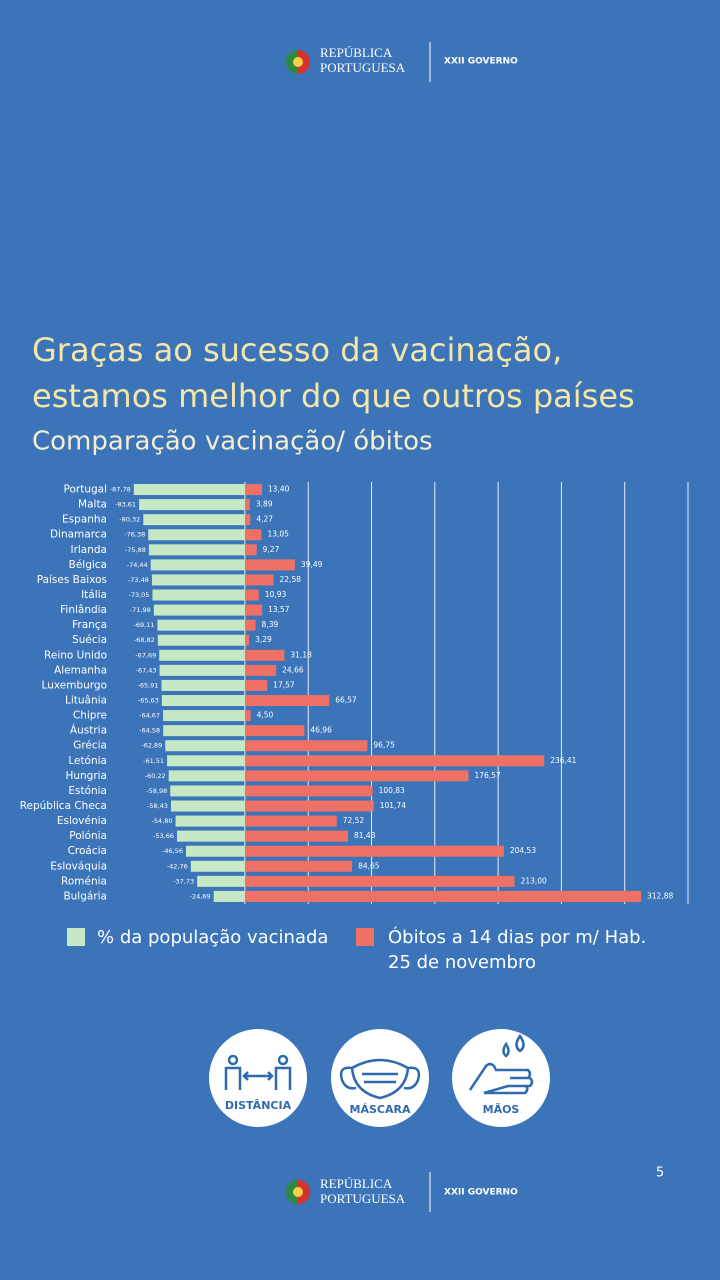  Describe the element at coordinates (85, 896) in the screenshot. I see `category-label: Bulgária` at that location.